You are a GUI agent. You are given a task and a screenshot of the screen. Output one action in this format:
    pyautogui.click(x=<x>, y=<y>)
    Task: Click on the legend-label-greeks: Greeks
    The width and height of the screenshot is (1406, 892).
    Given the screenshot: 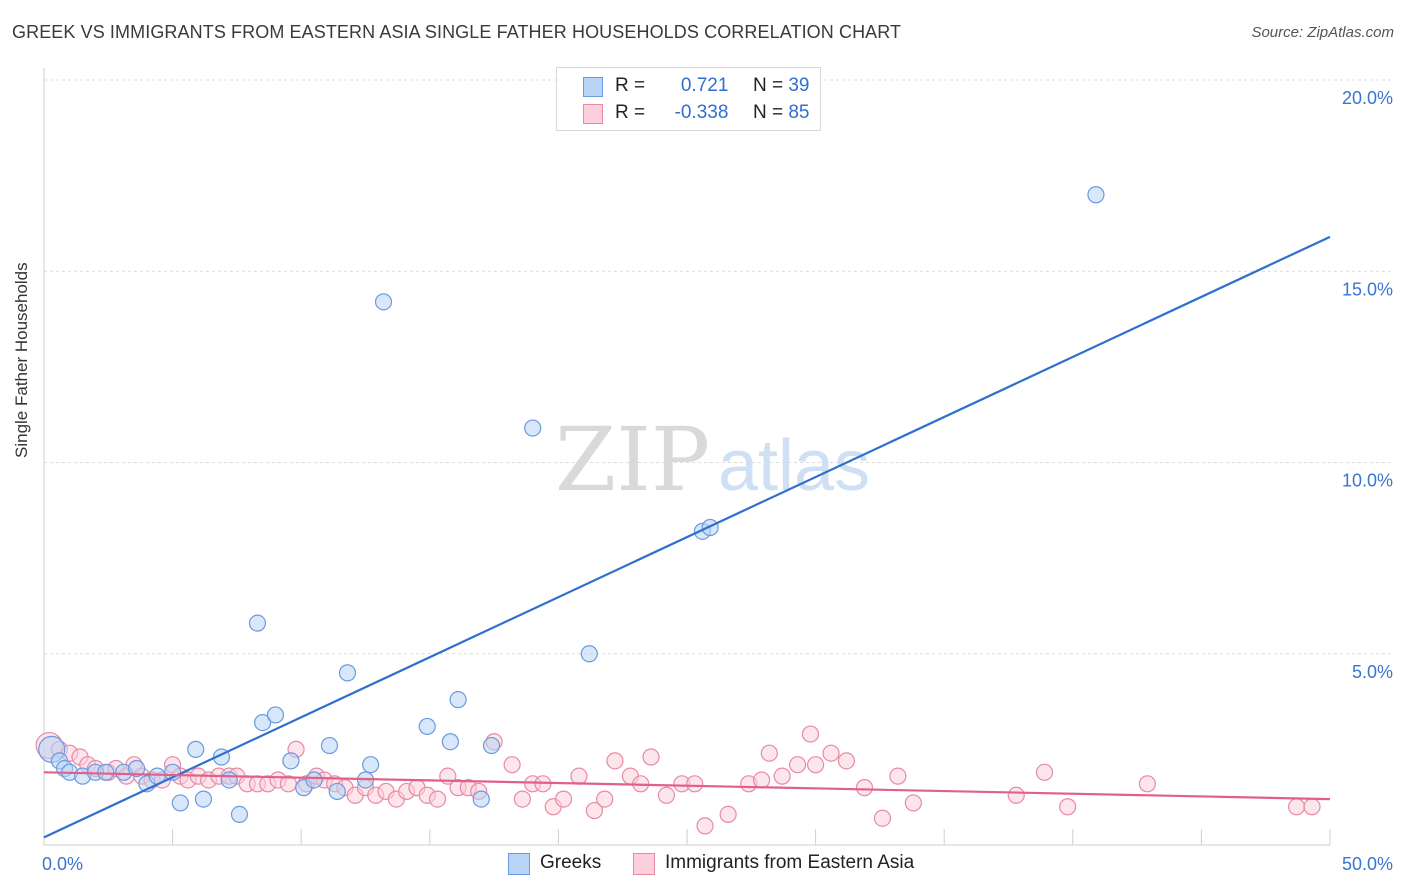 What is the action you would take?
    pyautogui.click(x=571, y=862)
    